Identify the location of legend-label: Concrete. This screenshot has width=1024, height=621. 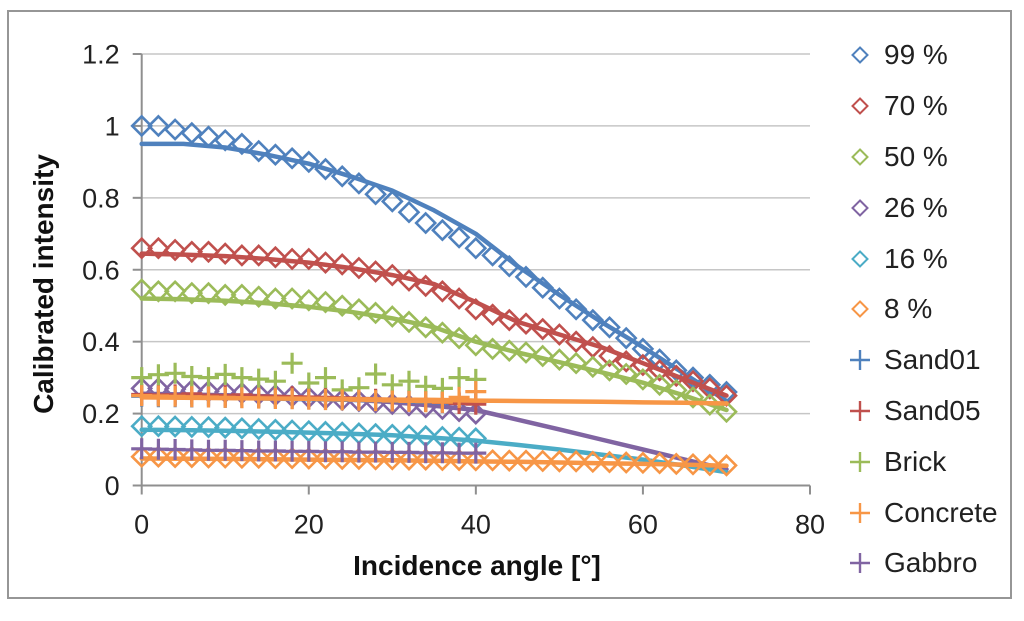
(941, 512).